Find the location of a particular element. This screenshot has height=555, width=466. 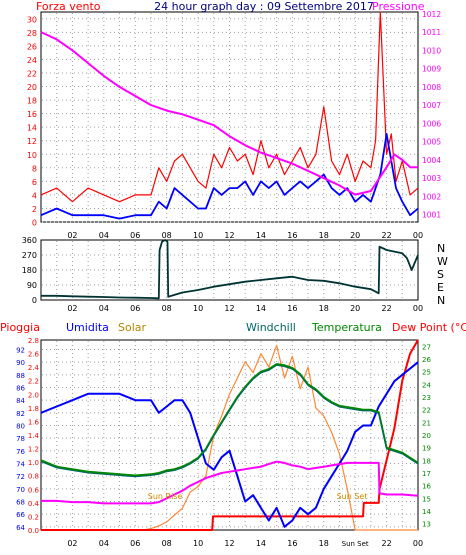

series-wind-average is located at coordinates (229, 176).